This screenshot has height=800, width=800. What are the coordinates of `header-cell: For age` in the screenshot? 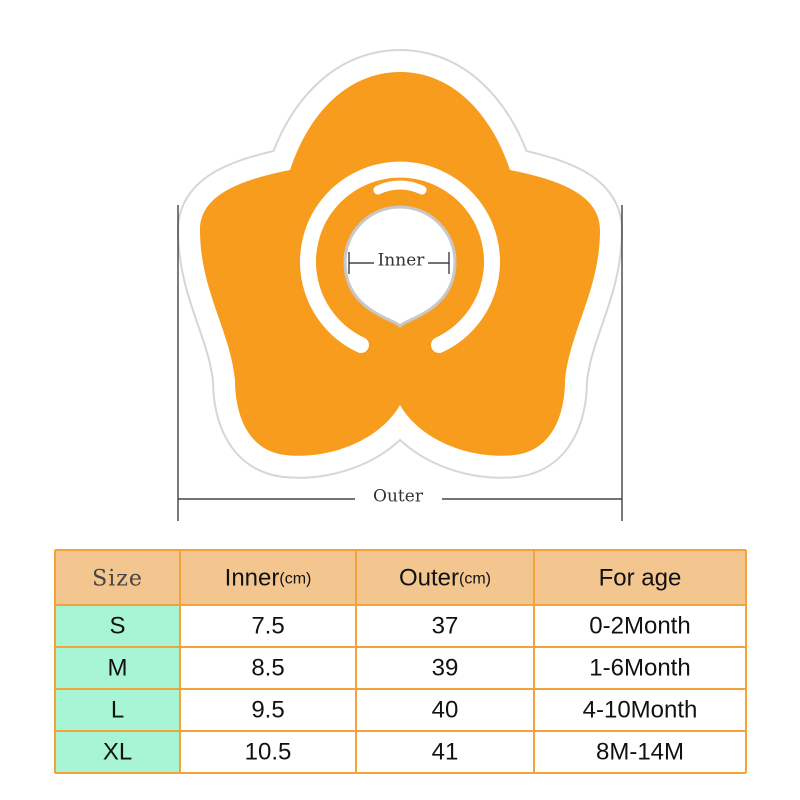 It's located at (640, 578).